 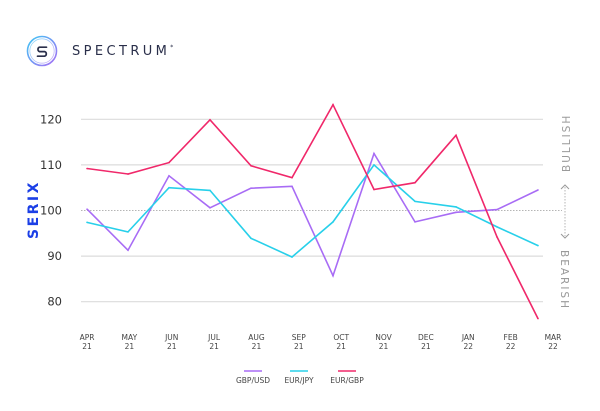 I want to click on y-axis-ticks: 80 90 100 110 120, so click(x=51, y=210).